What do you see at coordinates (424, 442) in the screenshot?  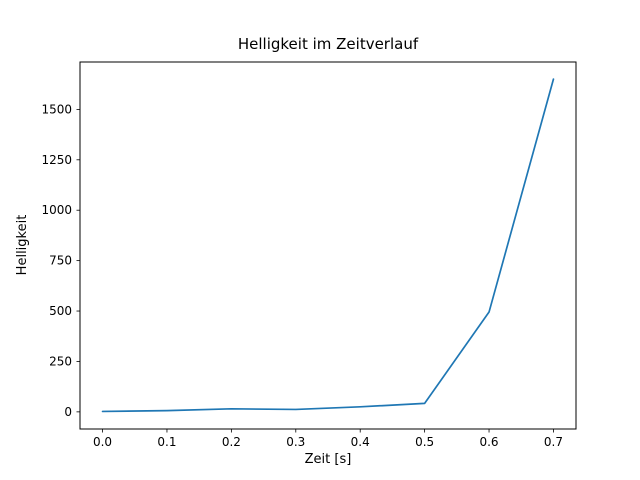 I see `x-tick-label: 0.5` at bounding box center [424, 442].